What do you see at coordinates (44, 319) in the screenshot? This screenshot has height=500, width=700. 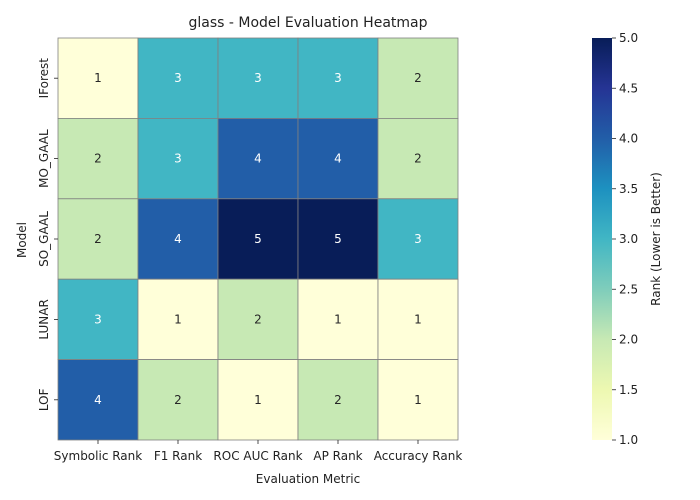 I see `y-tick-label: LUNAR` at bounding box center [44, 319].